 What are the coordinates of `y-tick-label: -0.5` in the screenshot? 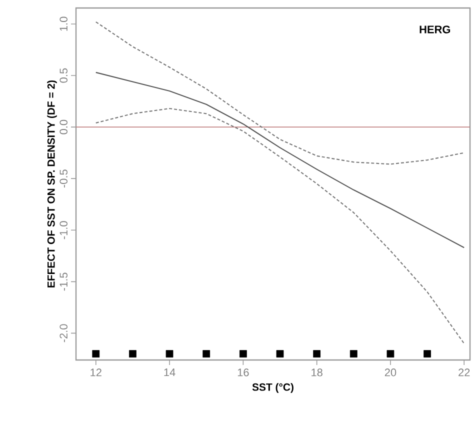 It's located at (64, 179).